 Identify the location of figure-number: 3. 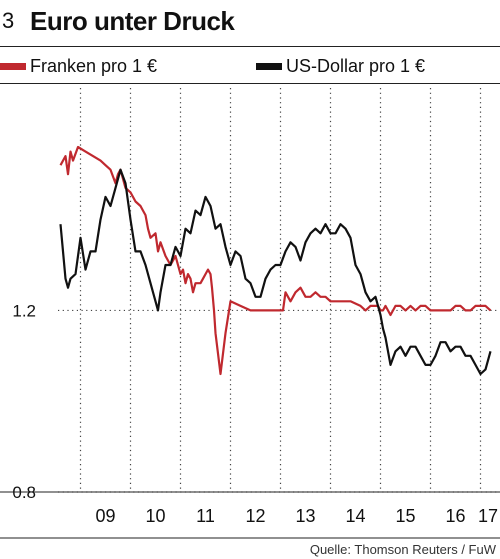
(8, 20).